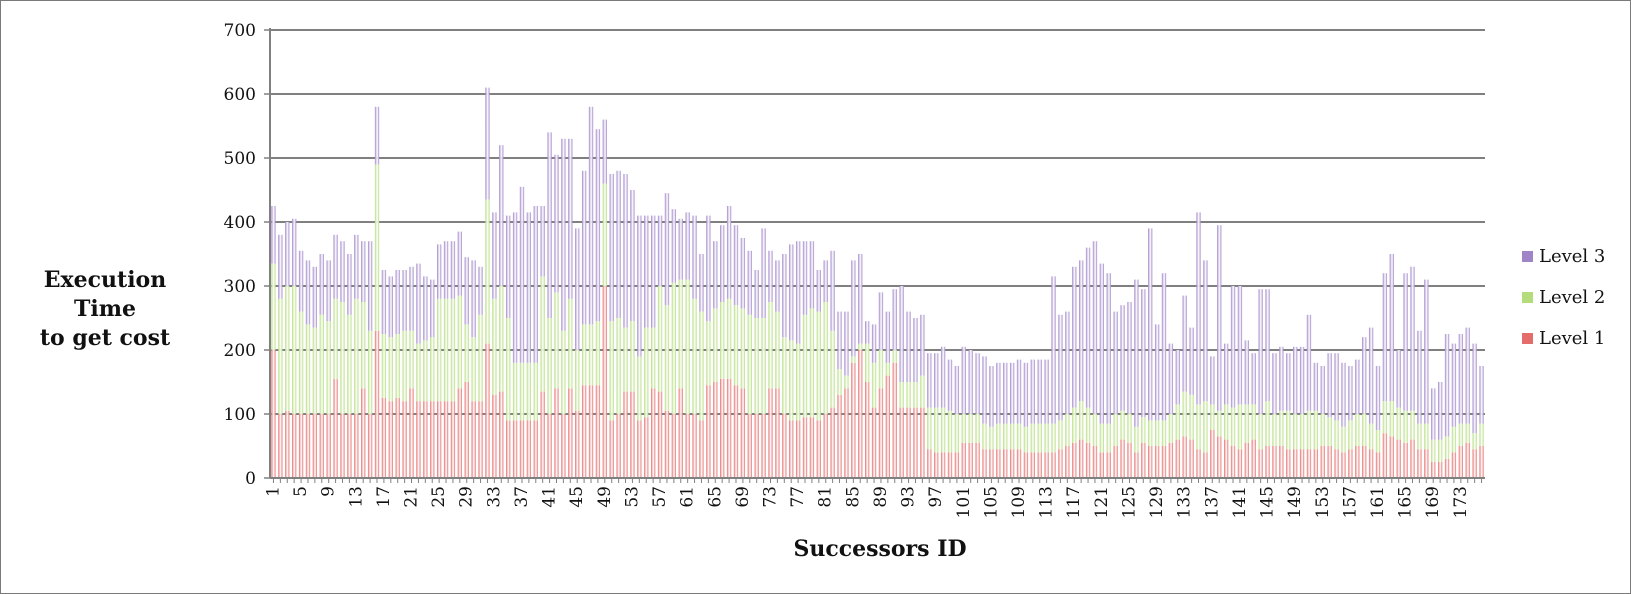 The height and width of the screenshot is (594, 1631). Describe the element at coordinates (240, 255) in the screenshot. I see `y-tick-labels: 0 100 200 300 400 500 600 700` at that location.